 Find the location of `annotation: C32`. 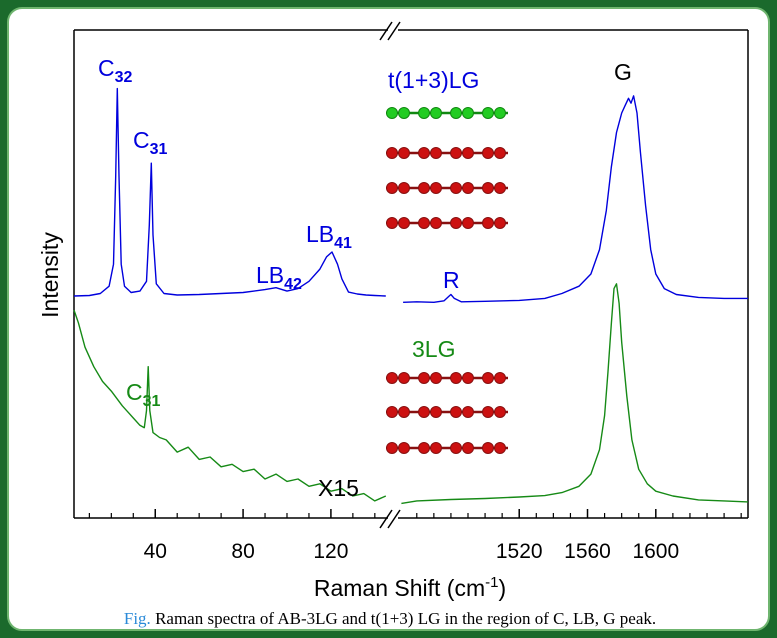

annotation: C32 is located at coordinates (115, 70).